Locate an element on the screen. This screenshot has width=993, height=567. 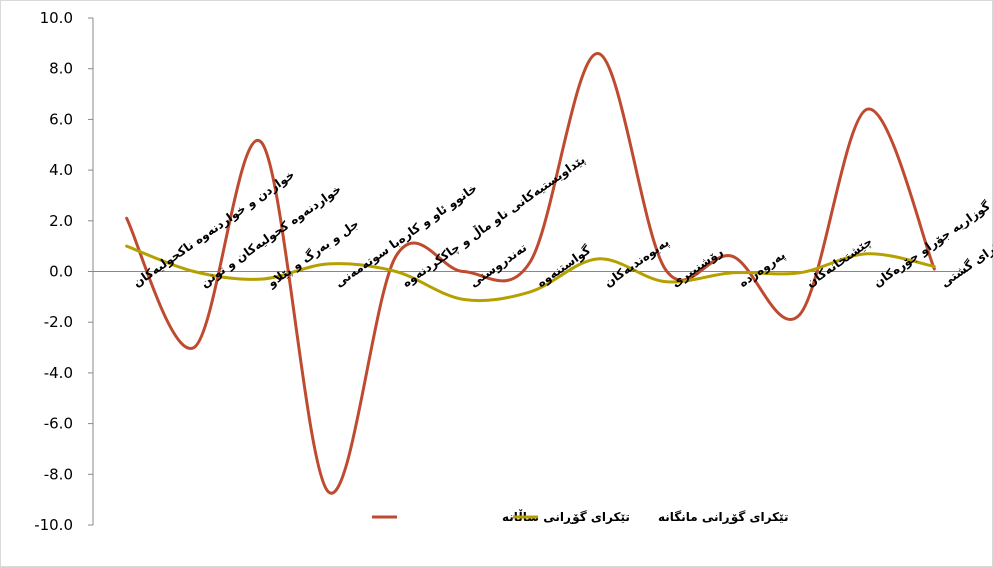
x-tick-label: رۆشنبیری is located at coordinates (697, 267).